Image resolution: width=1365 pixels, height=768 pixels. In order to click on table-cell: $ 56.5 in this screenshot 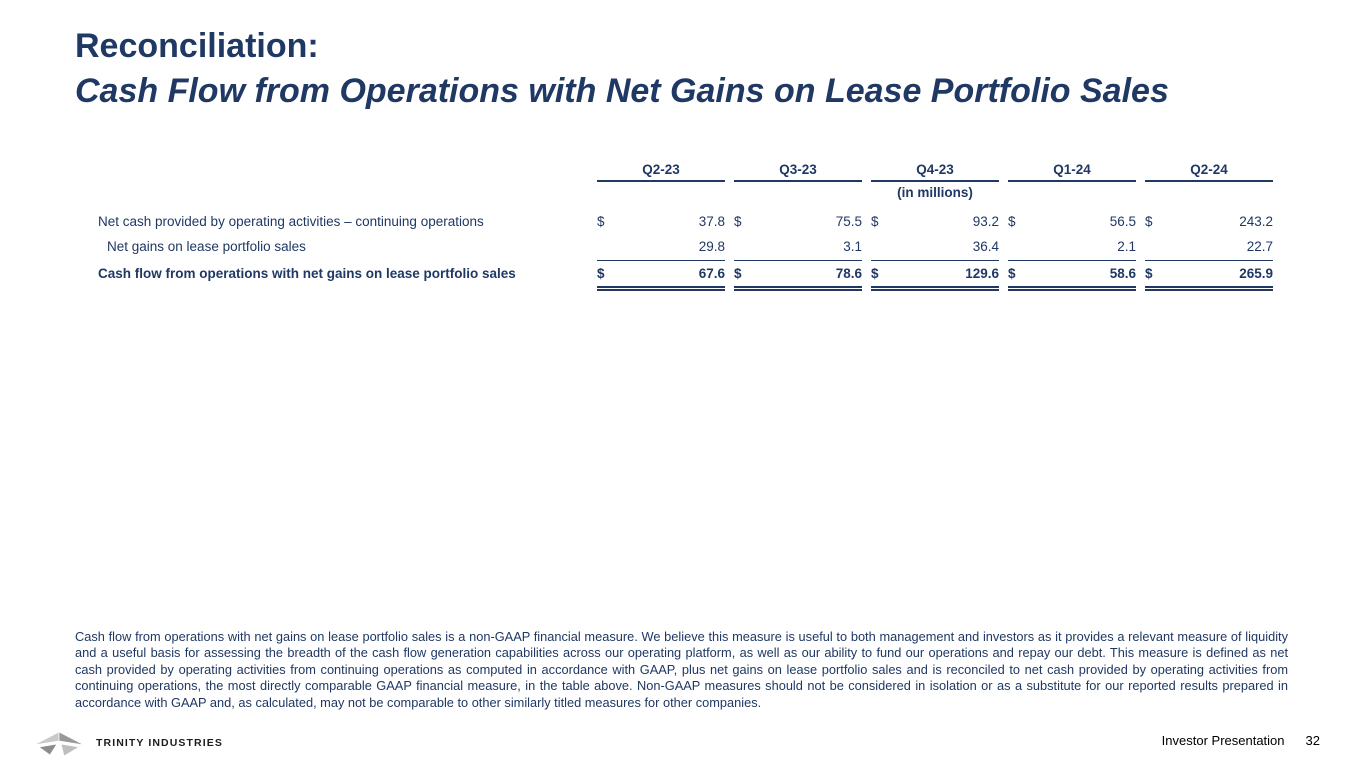, I will do `click(1072, 216)`.